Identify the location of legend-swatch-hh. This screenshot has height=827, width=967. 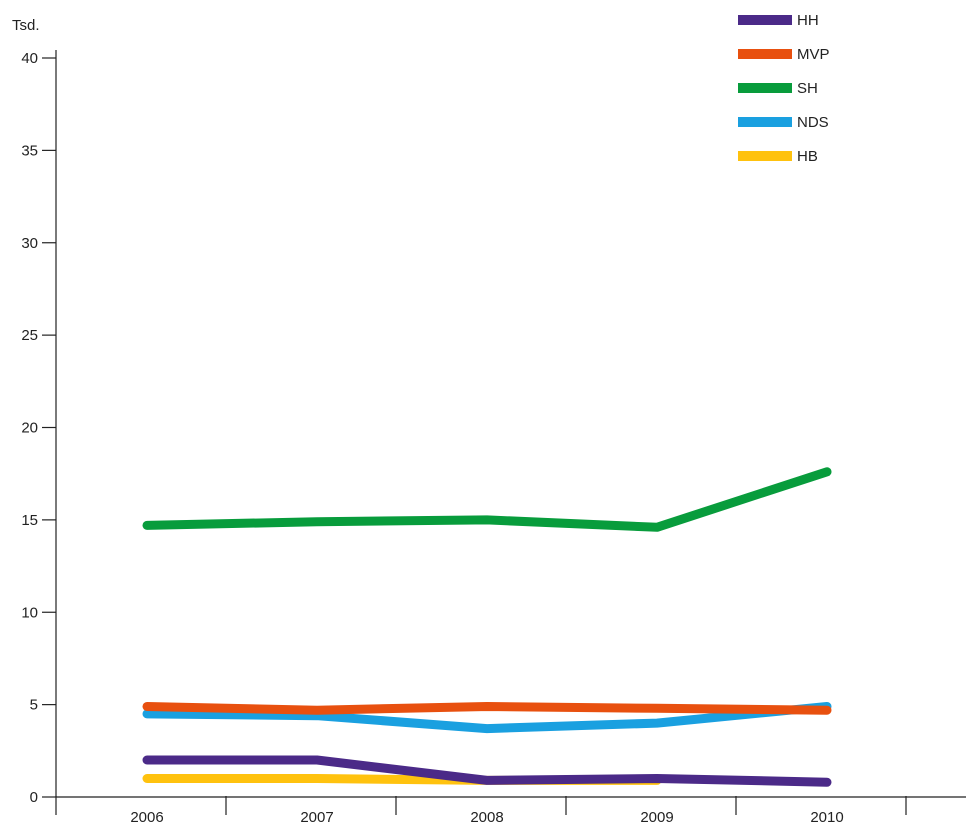
(765, 20).